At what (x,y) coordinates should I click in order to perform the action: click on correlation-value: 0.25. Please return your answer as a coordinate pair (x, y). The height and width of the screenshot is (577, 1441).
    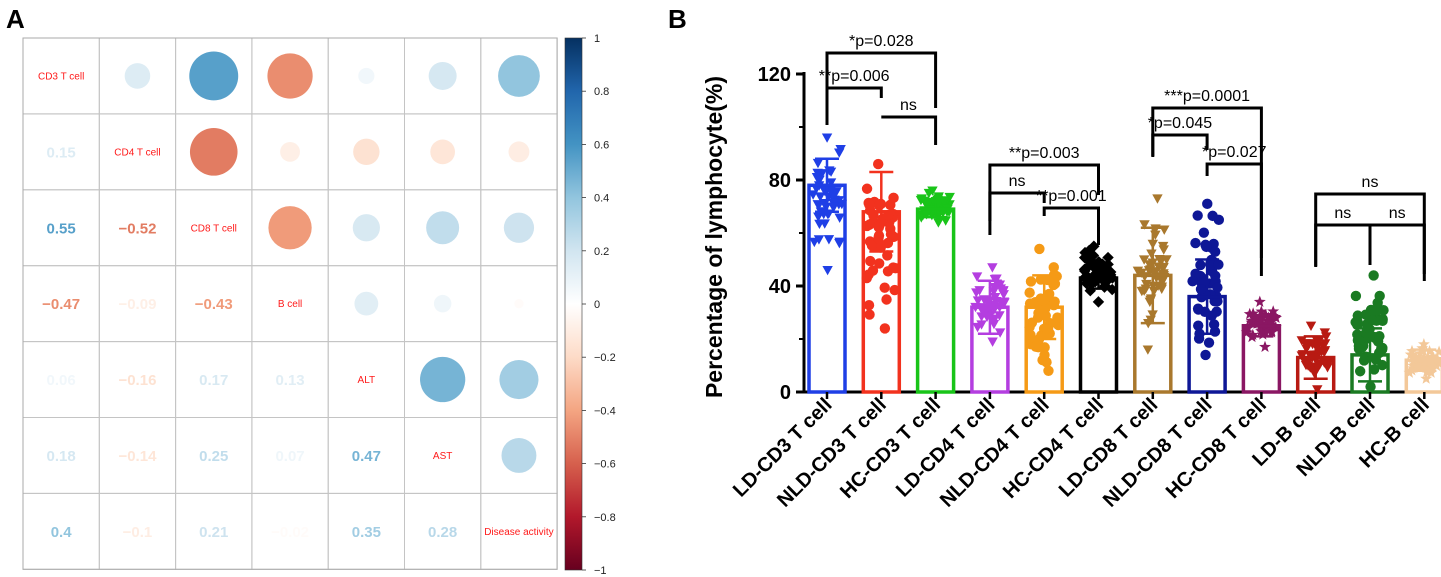
    Looking at the image, I should click on (213, 456).